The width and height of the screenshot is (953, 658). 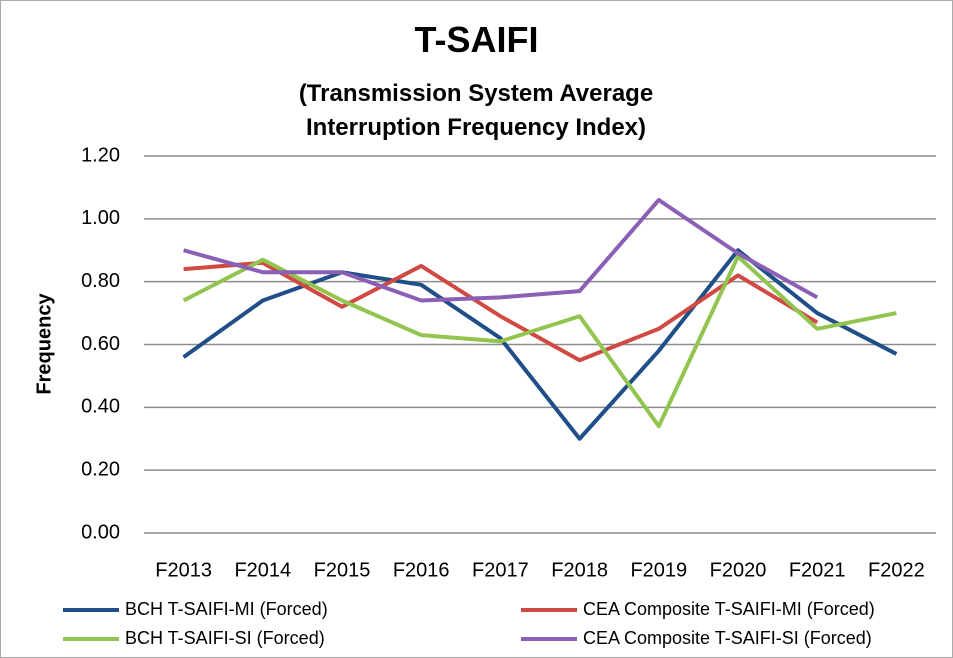 What do you see at coordinates (896, 570) in the screenshot?
I see `x-tick-label: F2022` at bounding box center [896, 570].